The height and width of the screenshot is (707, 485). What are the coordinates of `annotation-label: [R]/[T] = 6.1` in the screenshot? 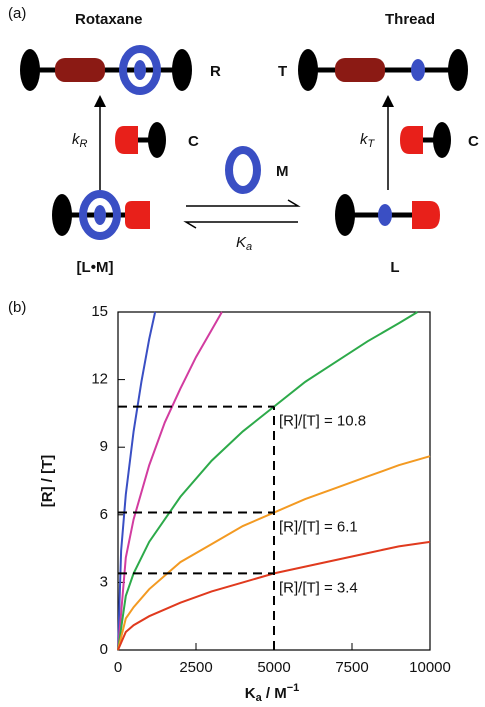 It's located at (318, 527).